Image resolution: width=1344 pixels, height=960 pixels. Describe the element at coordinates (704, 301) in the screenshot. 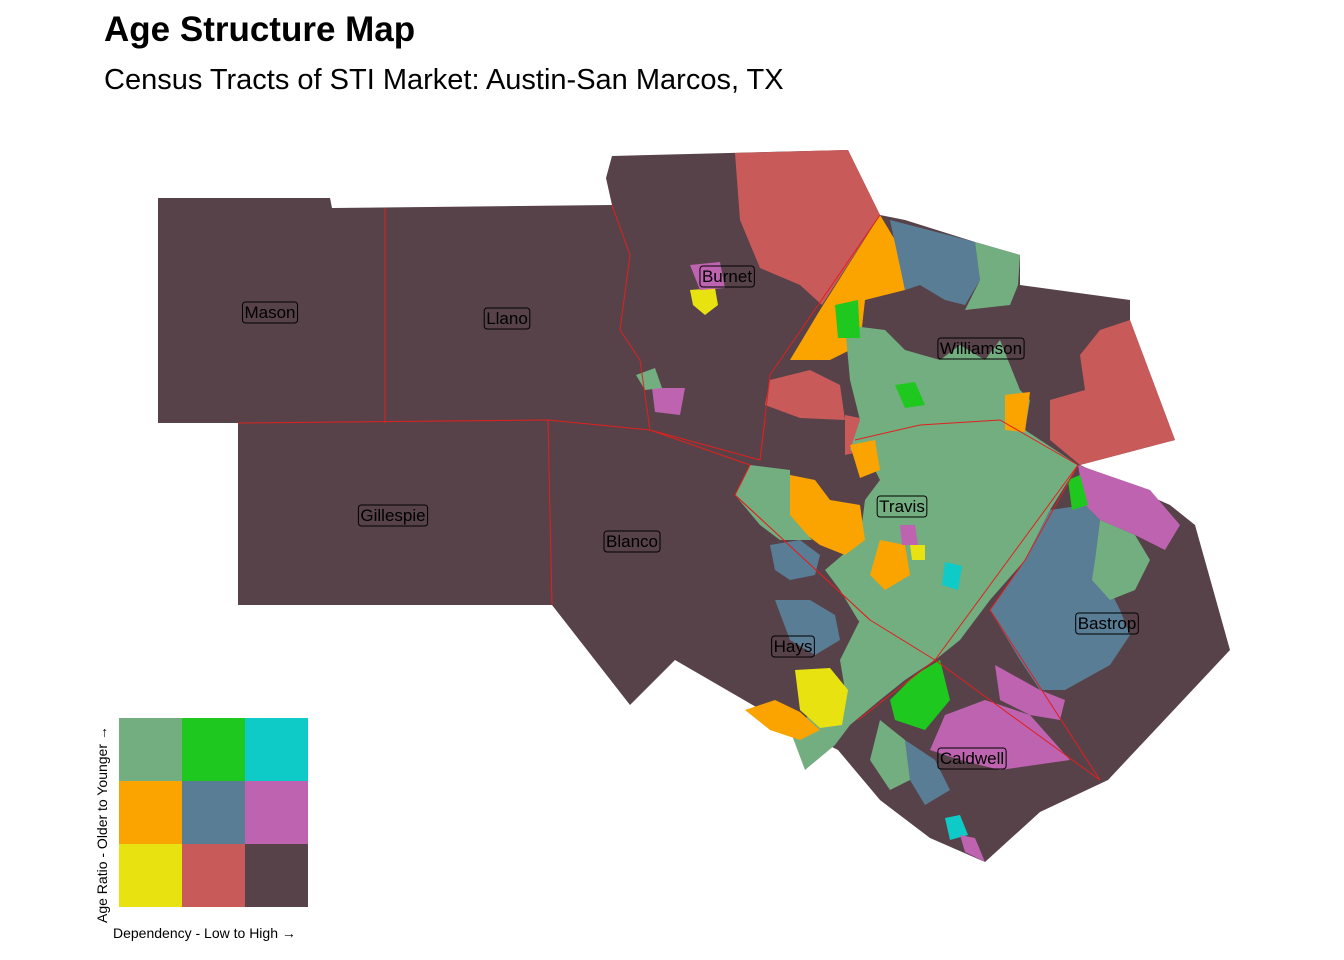

I see `tract-yellow-burnet` at that location.